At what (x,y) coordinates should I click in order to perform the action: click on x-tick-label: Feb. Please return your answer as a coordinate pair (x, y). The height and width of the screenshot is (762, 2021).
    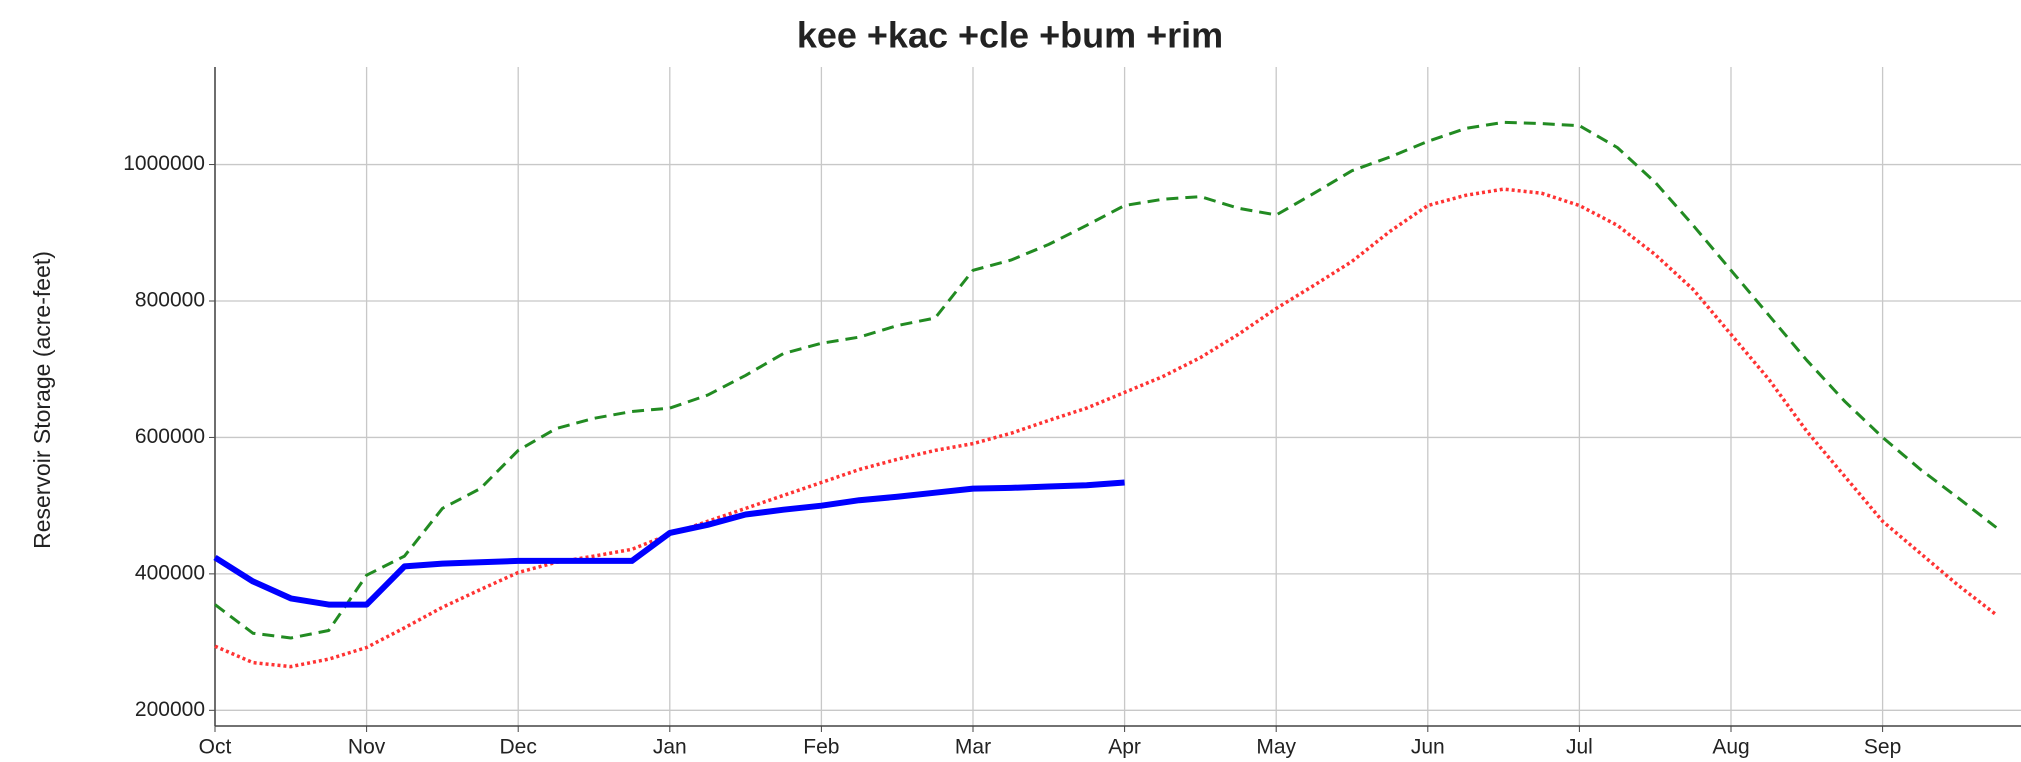
    Looking at the image, I should click on (821, 747).